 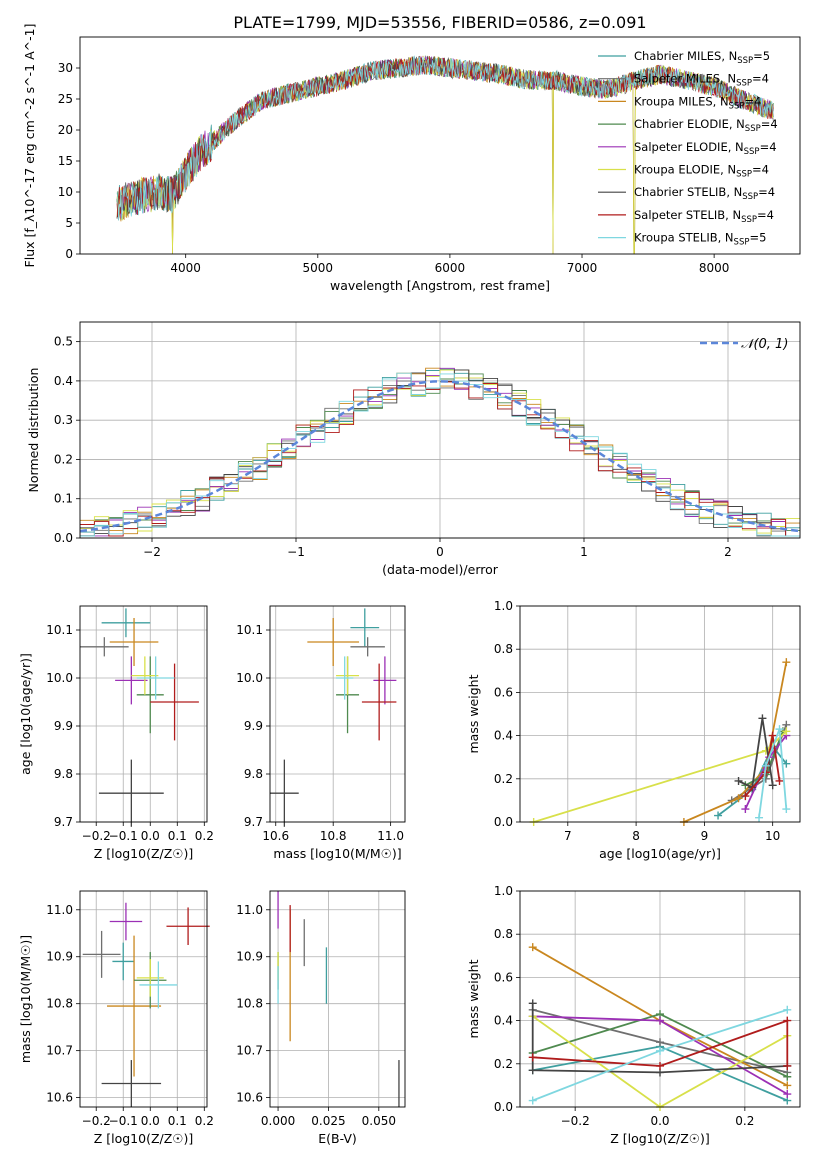 I want to click on legend-label: Chabrier STELIB, NSSP=4, so click(x=704, y=193).